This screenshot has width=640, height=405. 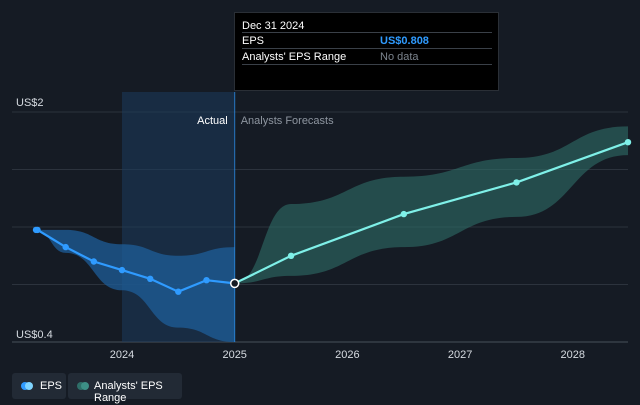 I want to click on tooltip-label-eps: EPS, so click(x=253, y=41).